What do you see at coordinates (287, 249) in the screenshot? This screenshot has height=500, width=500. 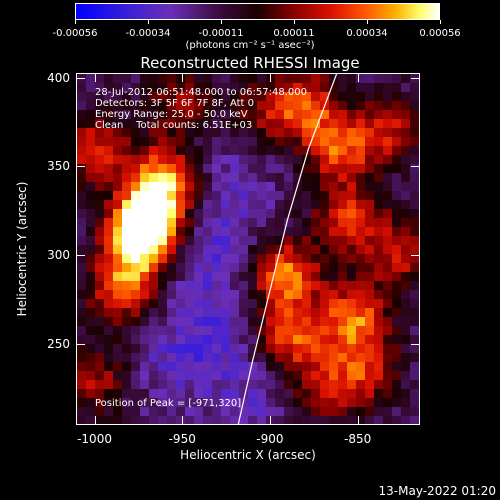 I see `solar-limb-overlay` at bounding box center [287, 249].